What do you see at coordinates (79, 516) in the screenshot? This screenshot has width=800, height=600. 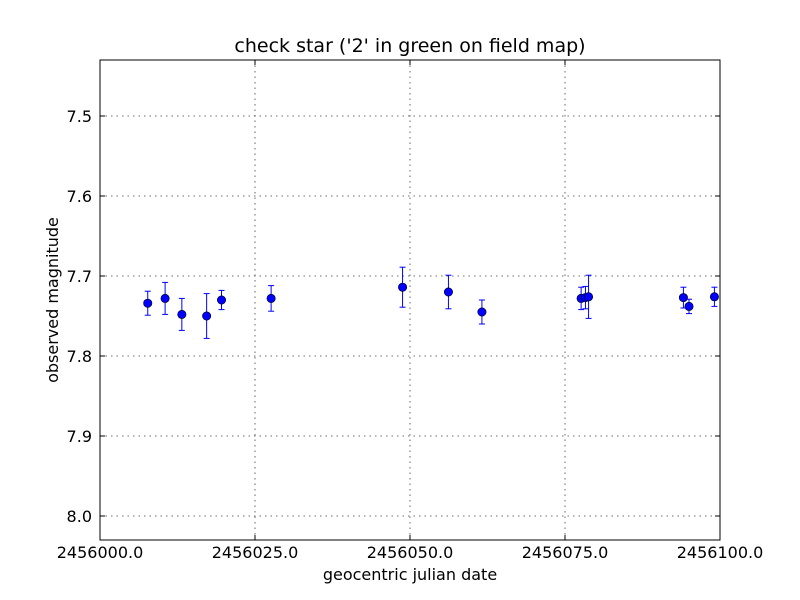 I see `y-tick-label: 8.0` at bounding box center [79, 516].